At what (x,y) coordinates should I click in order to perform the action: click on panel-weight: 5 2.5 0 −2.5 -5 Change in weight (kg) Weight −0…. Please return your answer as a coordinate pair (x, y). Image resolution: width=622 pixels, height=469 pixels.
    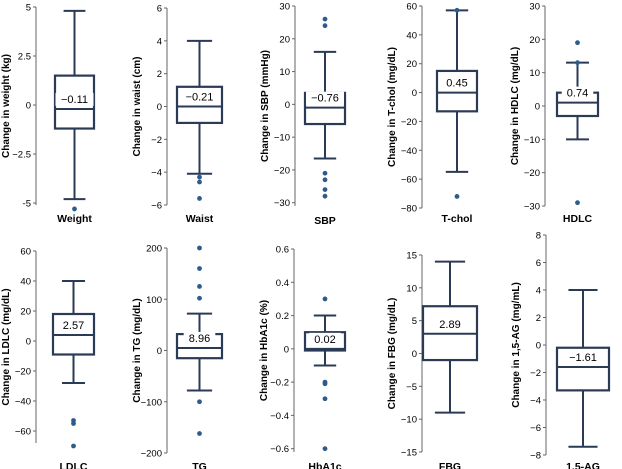
    Looking at the image, I should click on (48, 114).